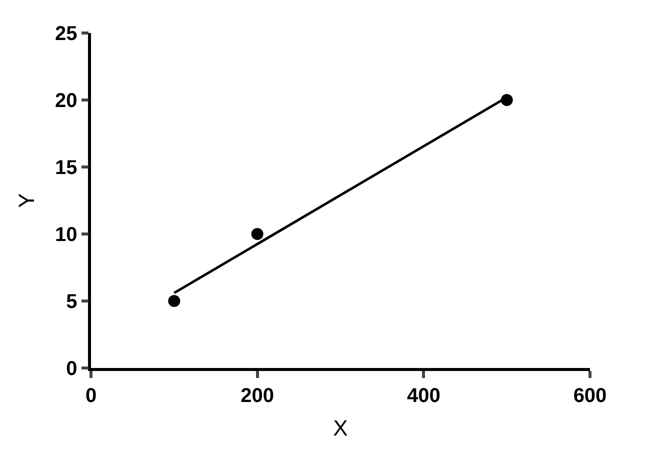  What do you see at coordinates (72, 302) in the screenshot?
I see `y-tick-label: 5` at bounding box center [72, 302].